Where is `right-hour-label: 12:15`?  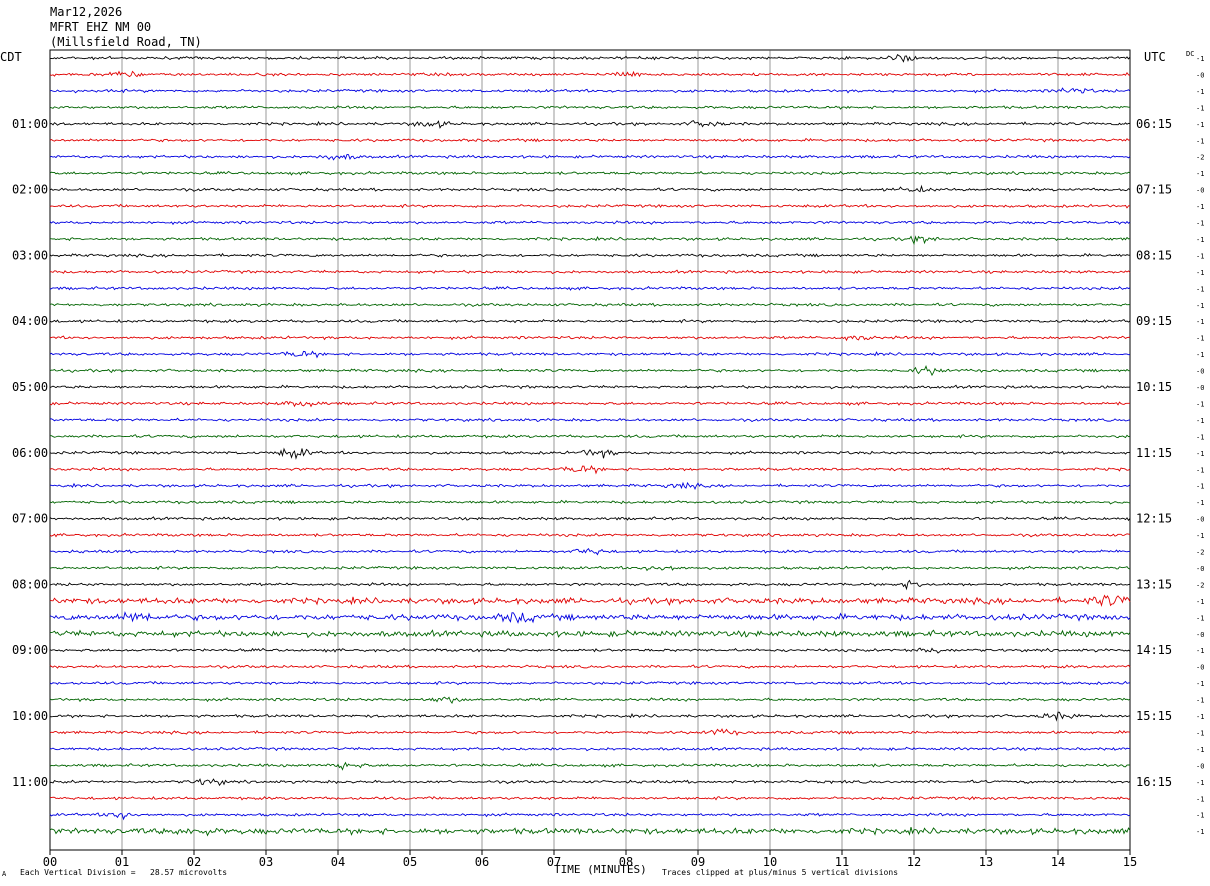 right-hour-label: 12:15 is located at coordinates (1154, 519).